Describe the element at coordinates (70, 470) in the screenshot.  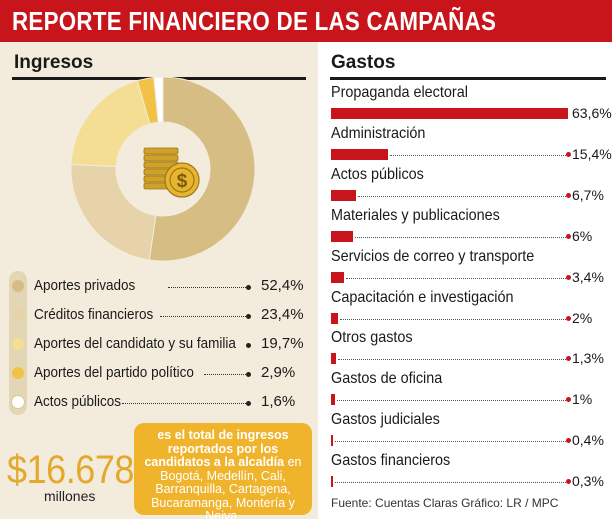
I see `ingresos-total: $16.678` at that location.